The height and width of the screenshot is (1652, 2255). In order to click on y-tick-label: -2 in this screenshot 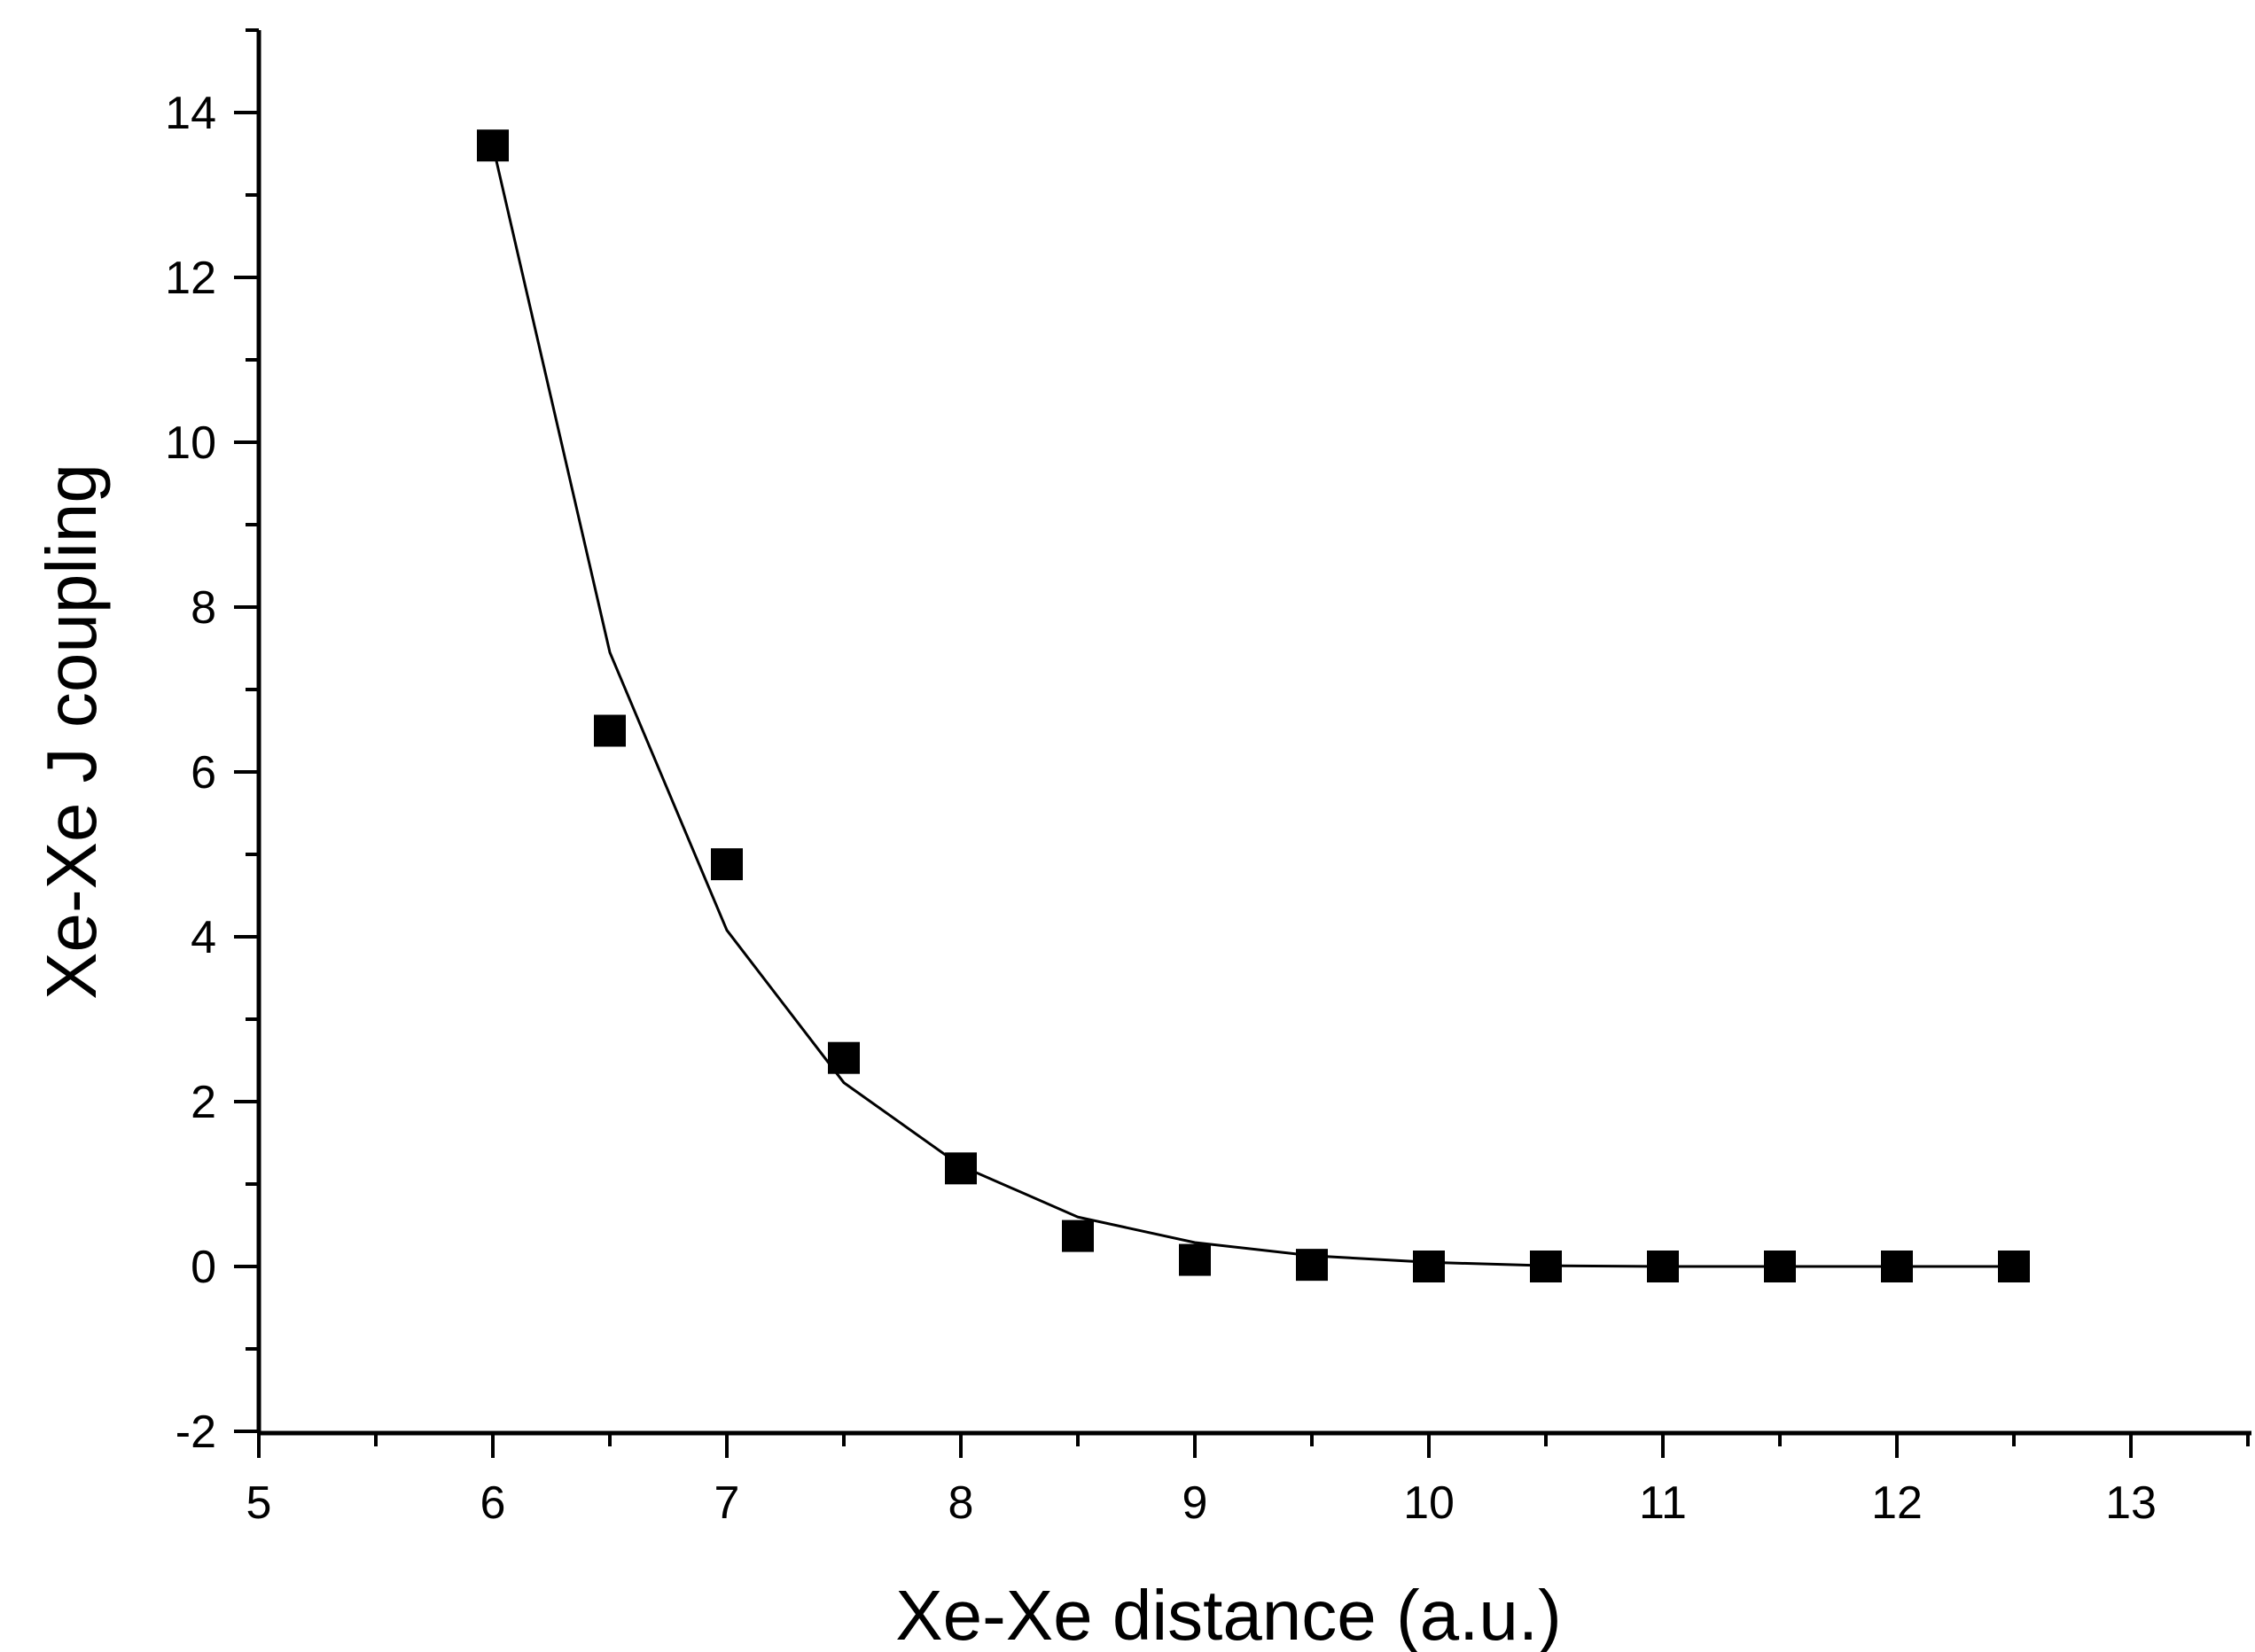, I will do `click(196, 1432)`.